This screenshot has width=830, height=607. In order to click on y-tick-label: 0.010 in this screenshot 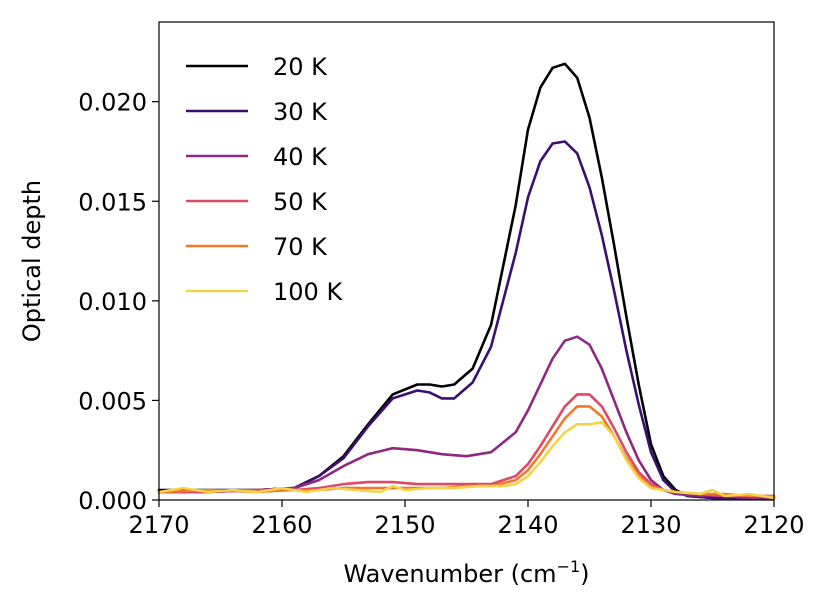, I will do `click(112, 302)`.